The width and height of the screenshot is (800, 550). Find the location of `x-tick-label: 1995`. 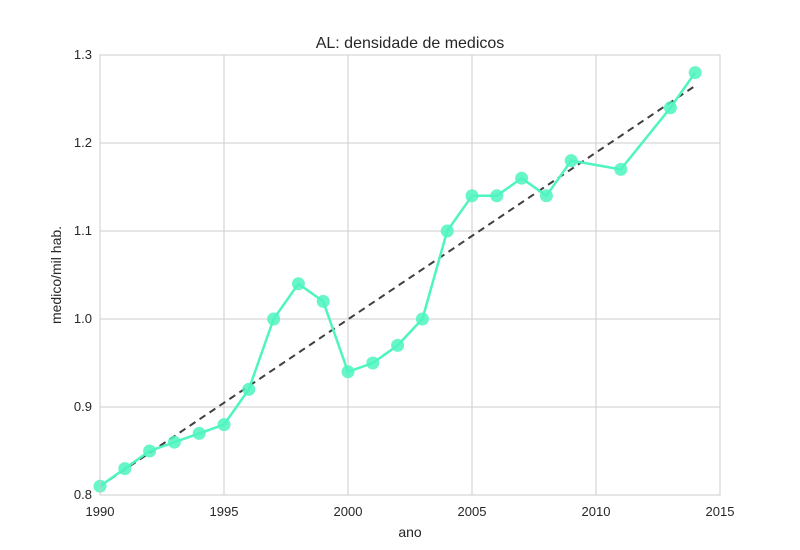

x-tick-label: 1995 is located at coordinates (224, 511).